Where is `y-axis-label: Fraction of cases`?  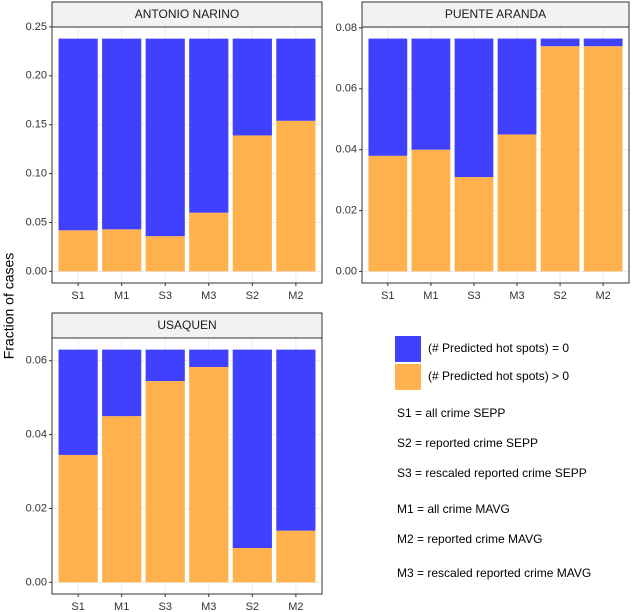
y-axis-label: Fraction of cases is located at coordinates (9, 306).